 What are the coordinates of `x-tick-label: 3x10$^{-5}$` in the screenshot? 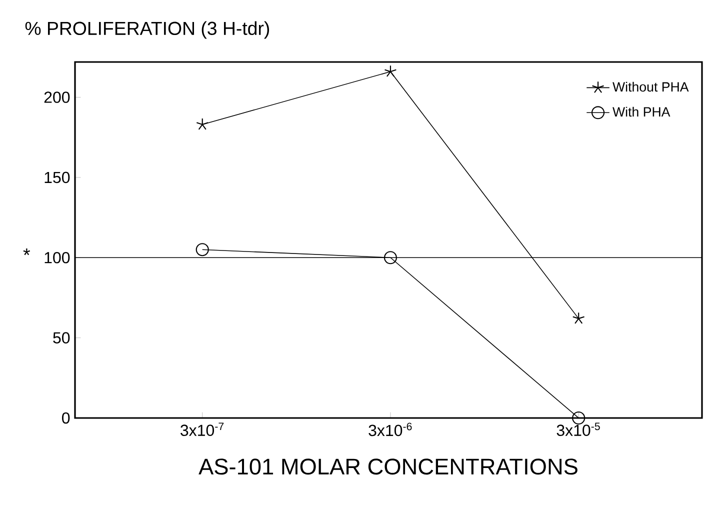 It's located at (578, 429).